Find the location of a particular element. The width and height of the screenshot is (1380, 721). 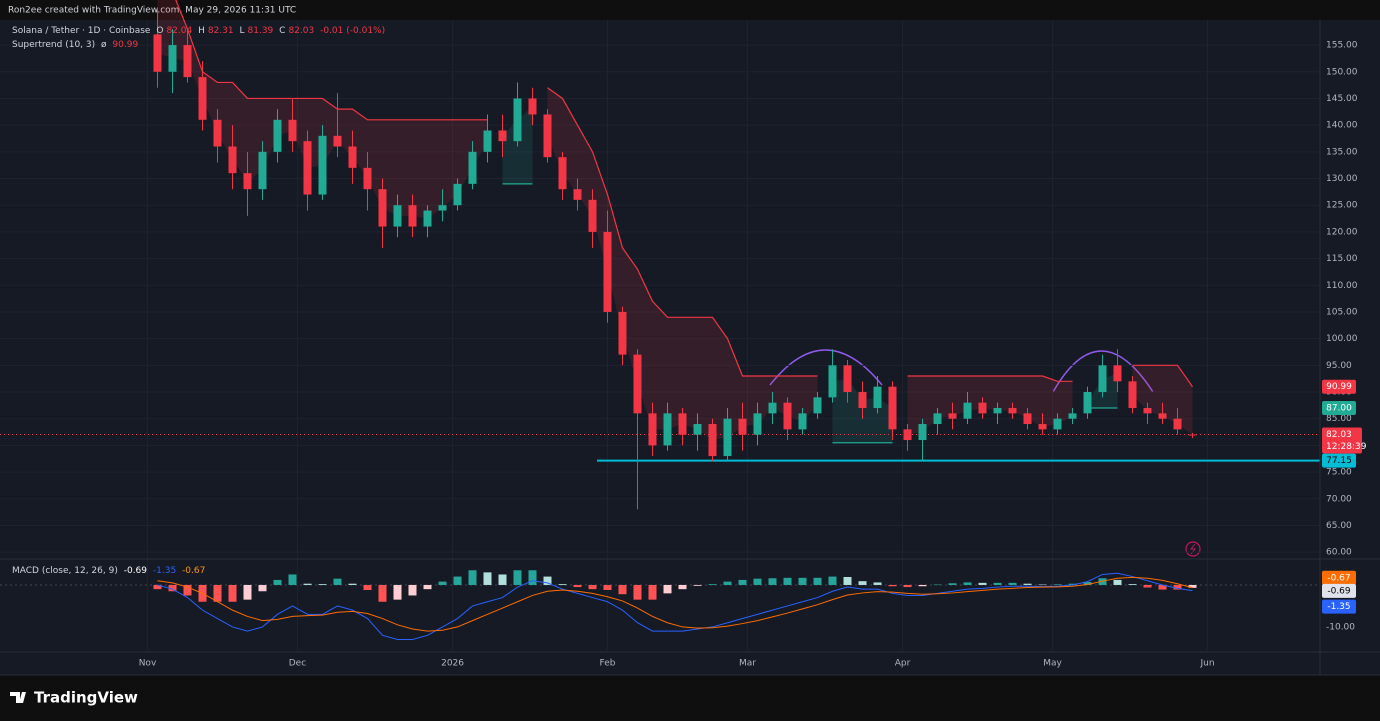

x-tick-label: Jun is located at coordinates (1206, 664).